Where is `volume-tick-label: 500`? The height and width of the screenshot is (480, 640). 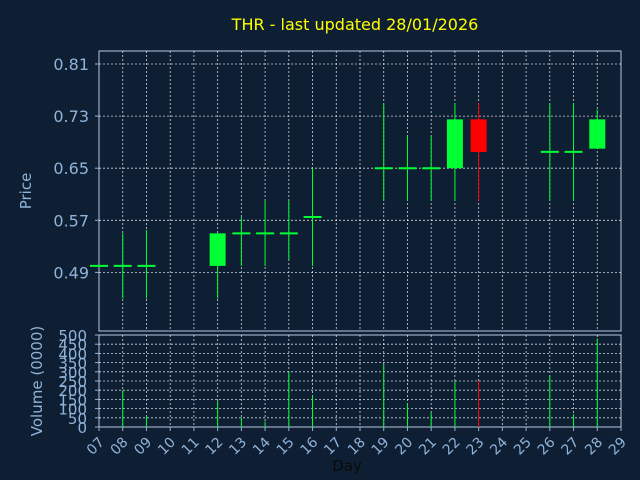 volume-tick-label: 500 is located at coordinates (72, 336).